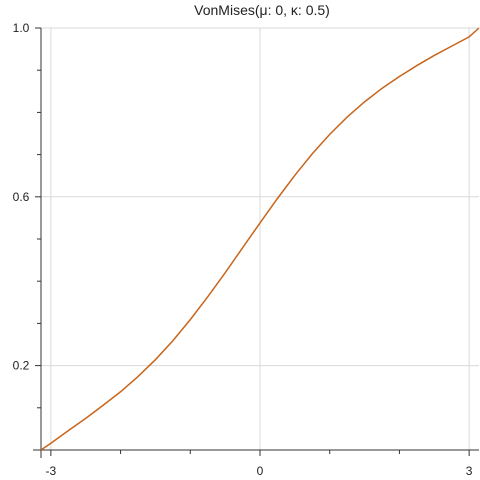 The image size is (480, 480). I want to click on x-tick-label: -3, so click(51, 471).